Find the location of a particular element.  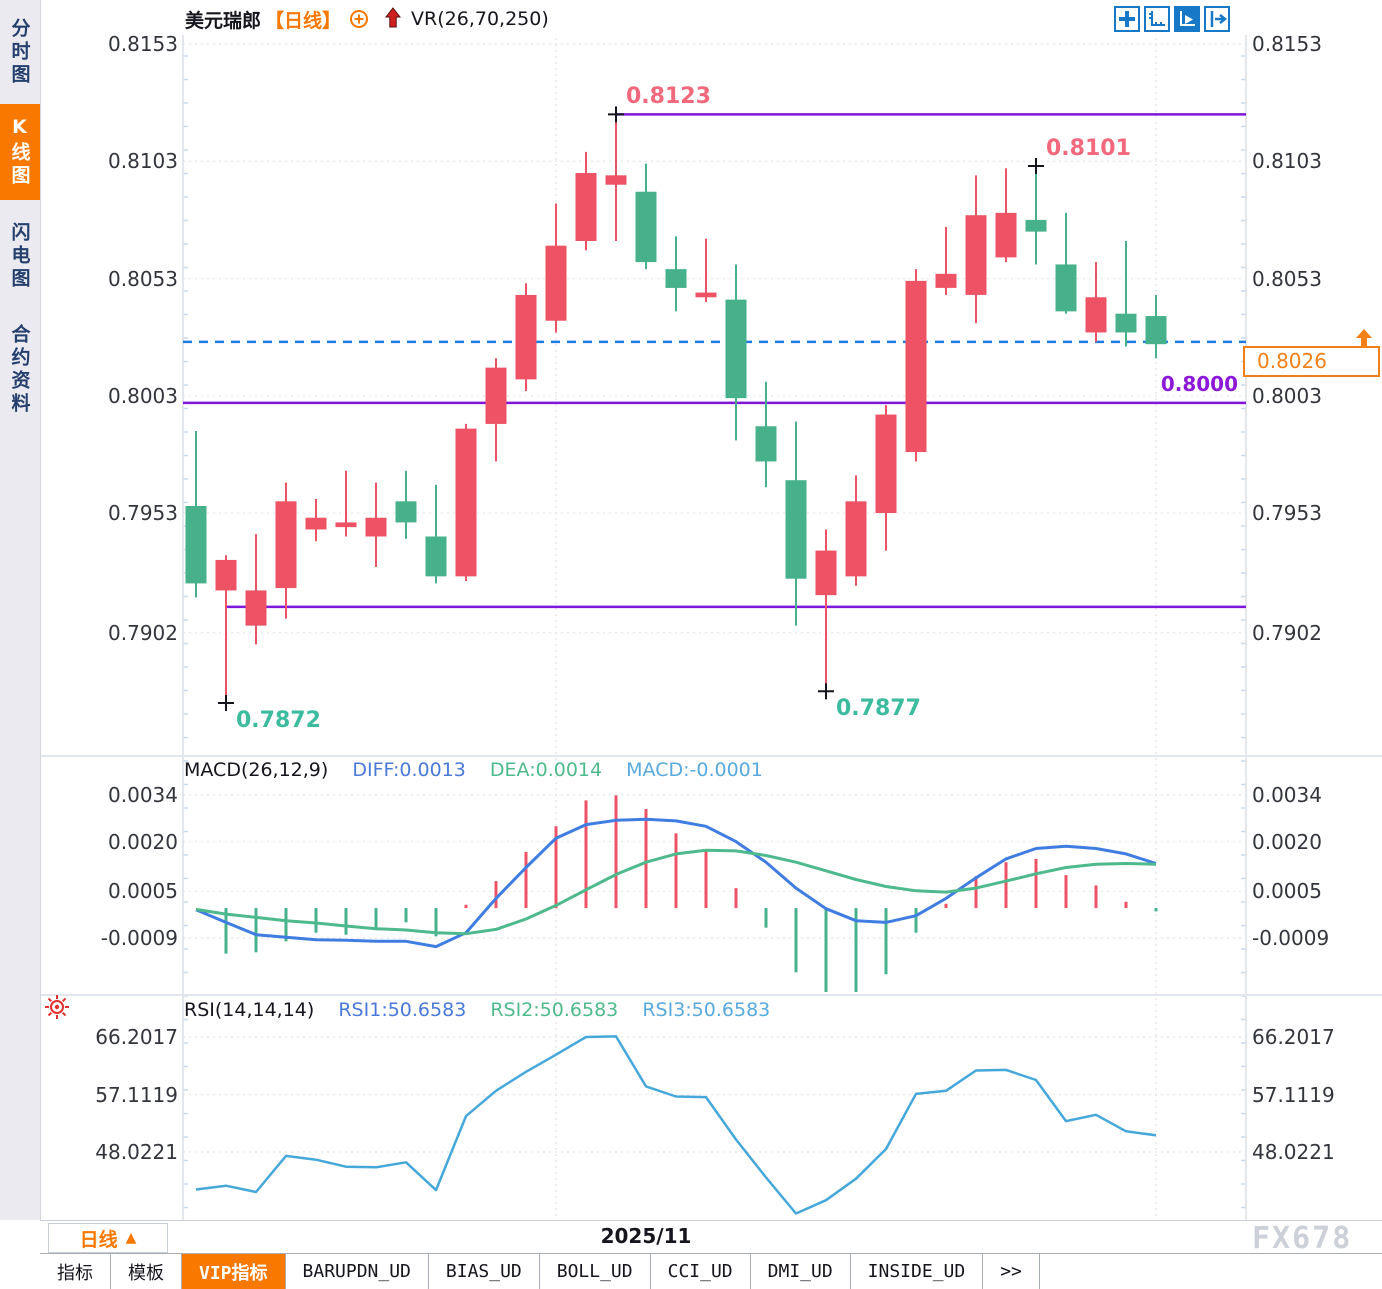

diff-value: DIFF:0.0013 is located at coordinates (409, 770).